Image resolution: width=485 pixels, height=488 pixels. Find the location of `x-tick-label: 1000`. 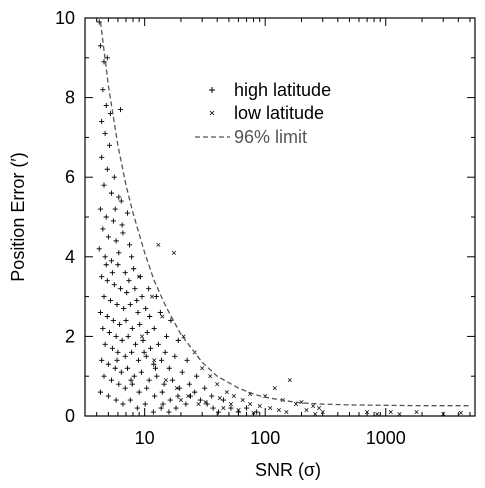

x-tick-label: 1000 is located at coordinates (386, 438).